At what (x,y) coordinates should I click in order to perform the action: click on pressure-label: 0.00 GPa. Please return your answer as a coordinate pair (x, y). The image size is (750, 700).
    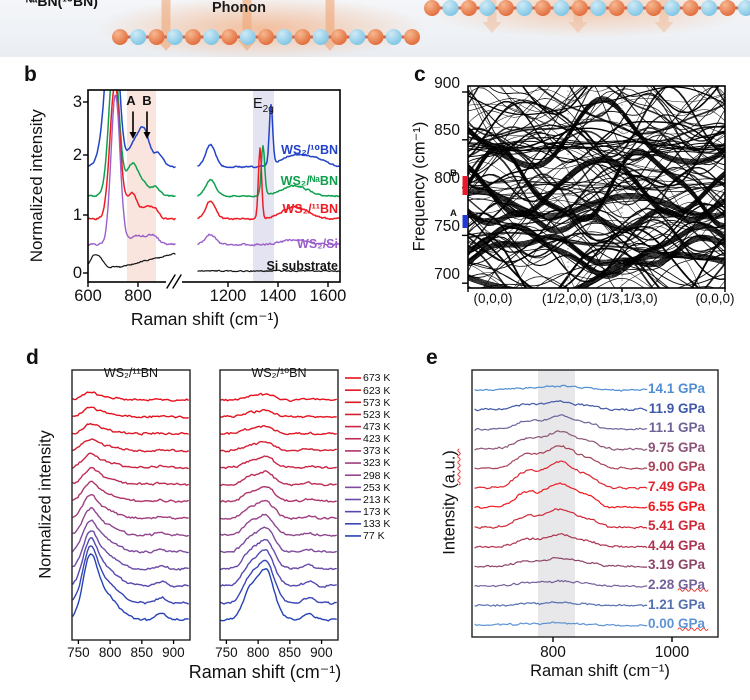
    Looking at the image, I should click on (676, 624).